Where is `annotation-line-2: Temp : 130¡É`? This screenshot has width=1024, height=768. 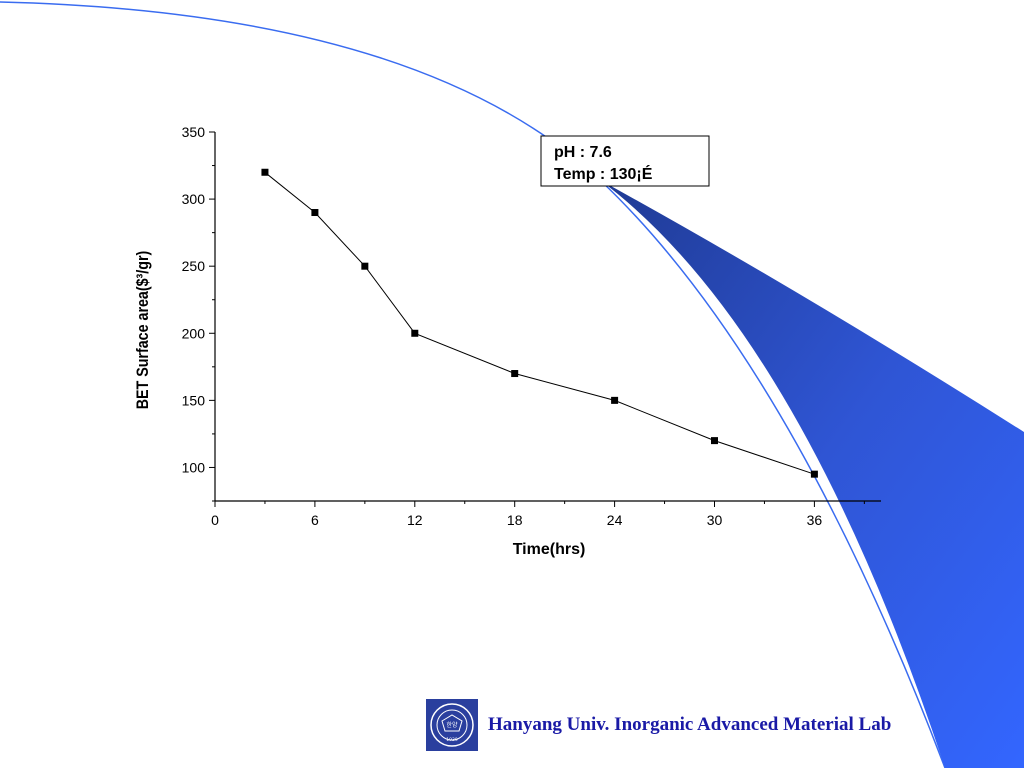 annotation-line-2: Temp : 130¡É is located at coordinates (603, 173).